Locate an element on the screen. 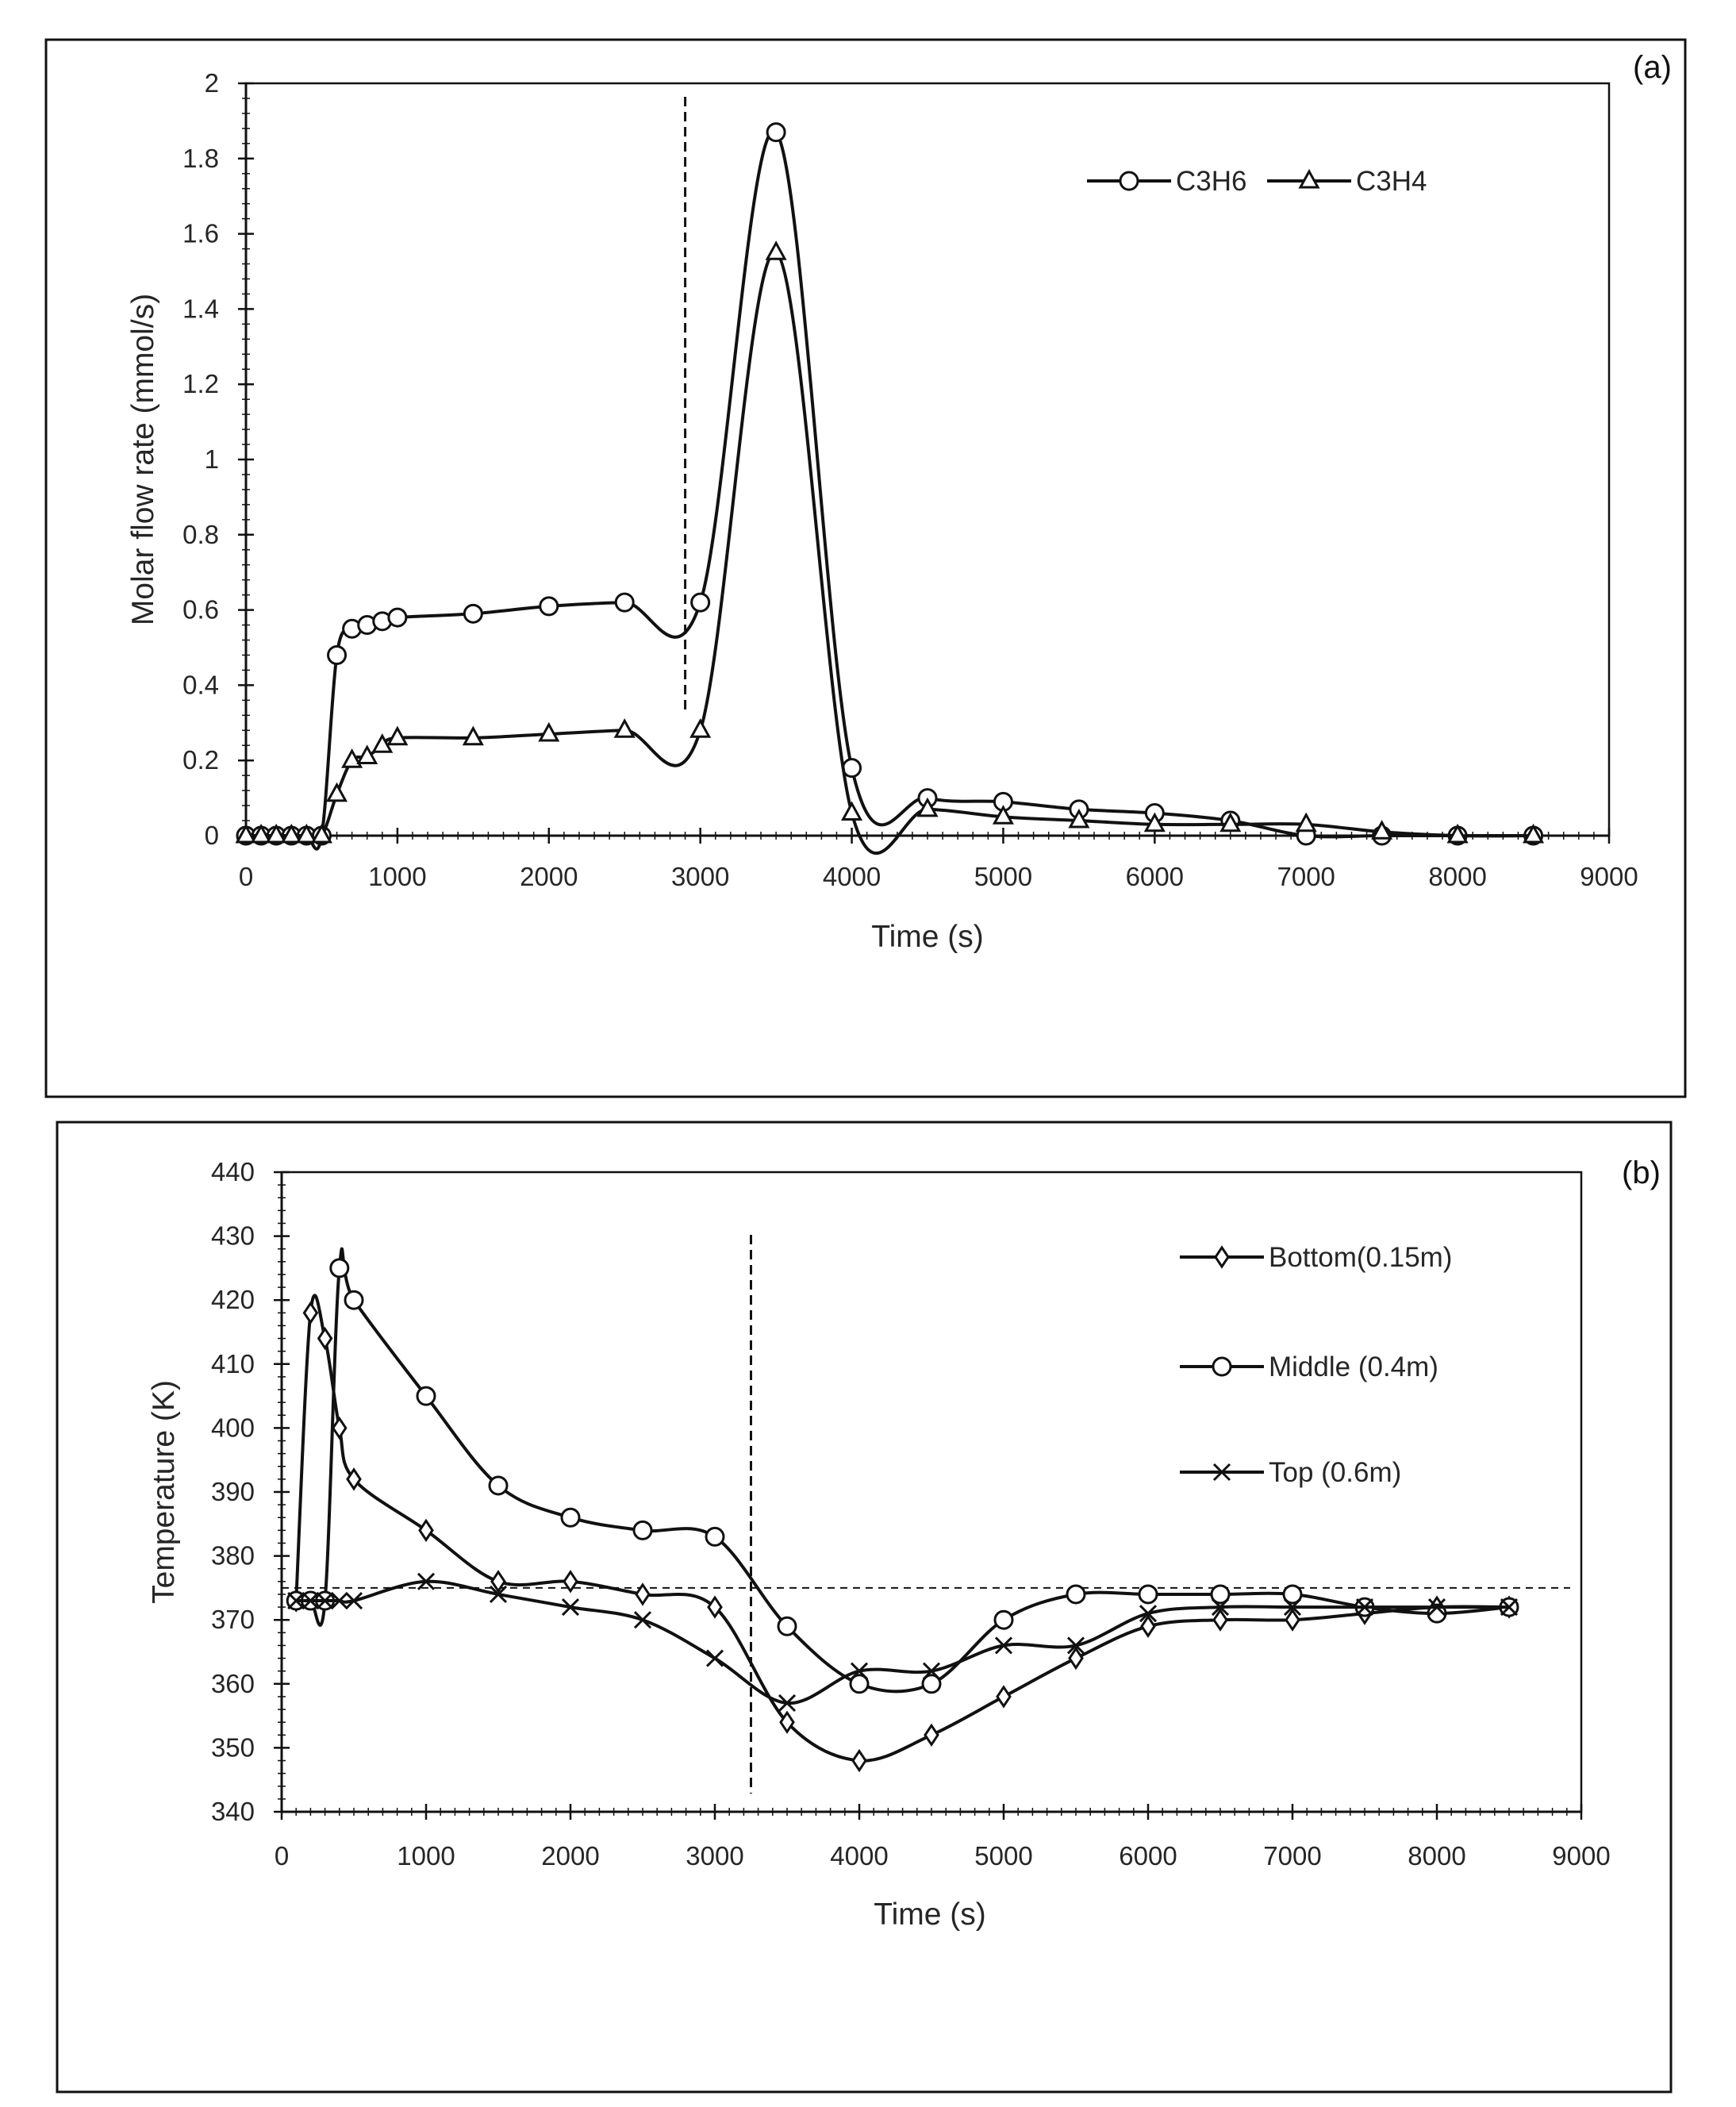 This screenshot has width=1736, height=2107. b-legend-label-top-0-6m: Top (0.6m) is located at coordinates (1335, 1472).